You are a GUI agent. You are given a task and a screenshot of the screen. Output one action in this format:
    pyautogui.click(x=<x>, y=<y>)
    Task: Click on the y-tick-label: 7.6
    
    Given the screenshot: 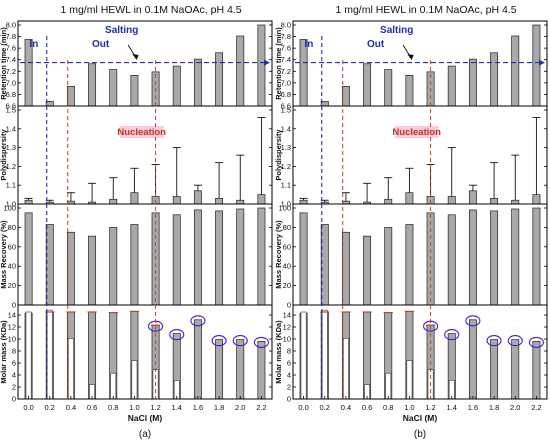 What is the action you would take?
    pyautogui.click(x=11, y=48)
    